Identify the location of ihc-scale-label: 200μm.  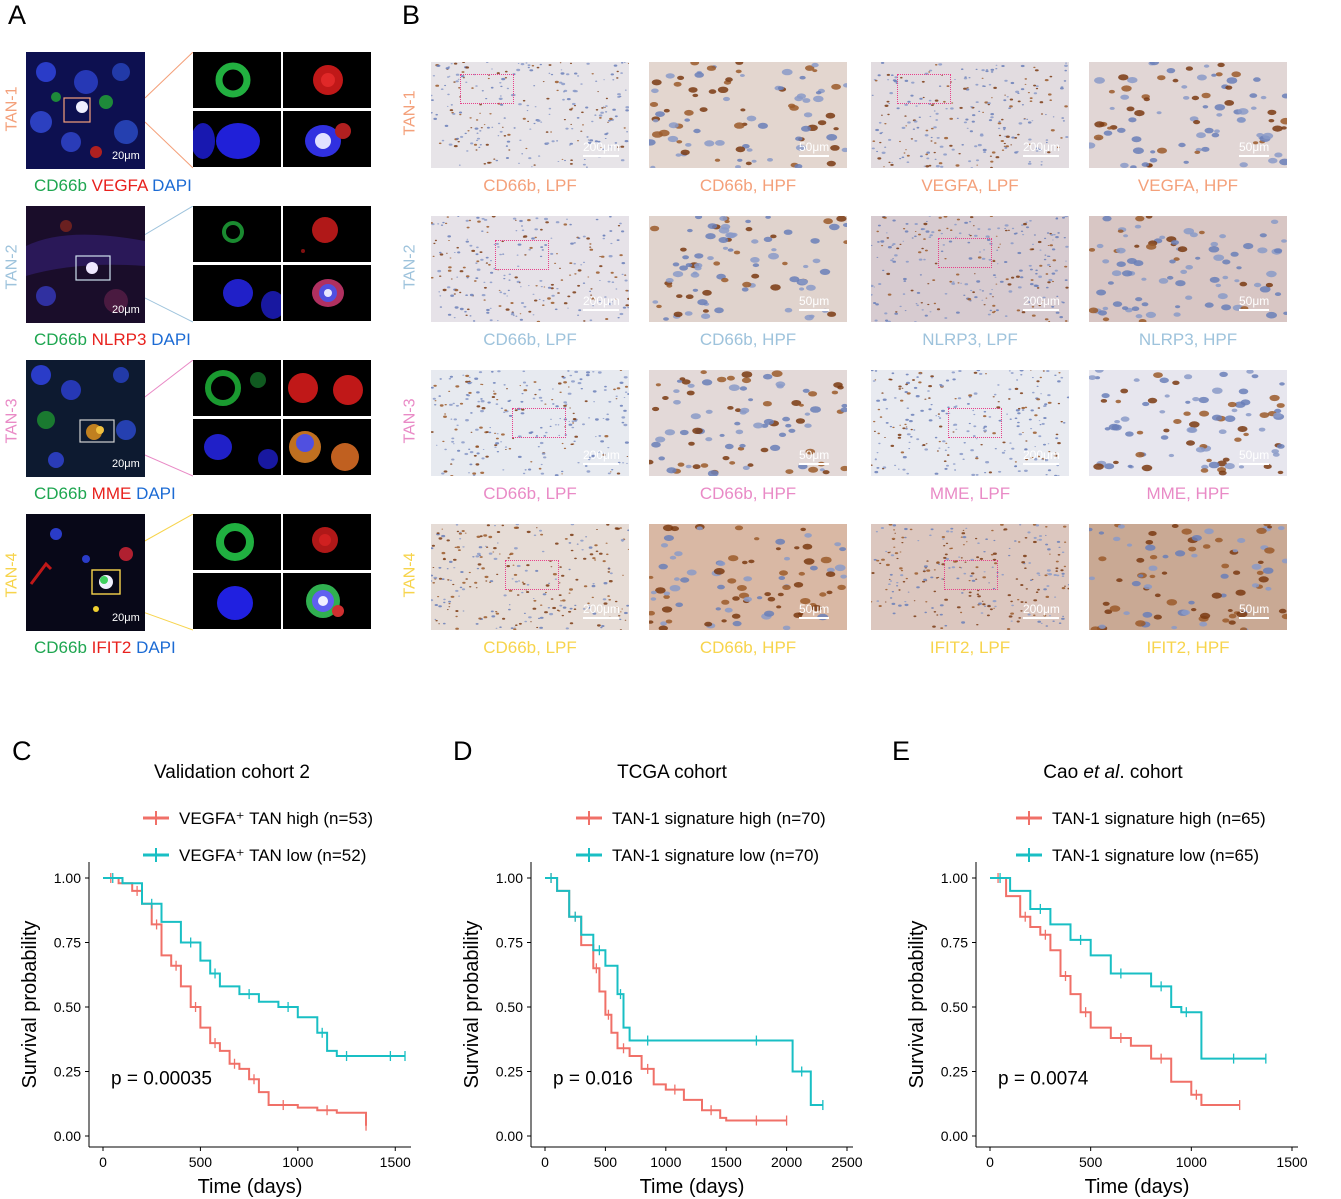
(601, 455).